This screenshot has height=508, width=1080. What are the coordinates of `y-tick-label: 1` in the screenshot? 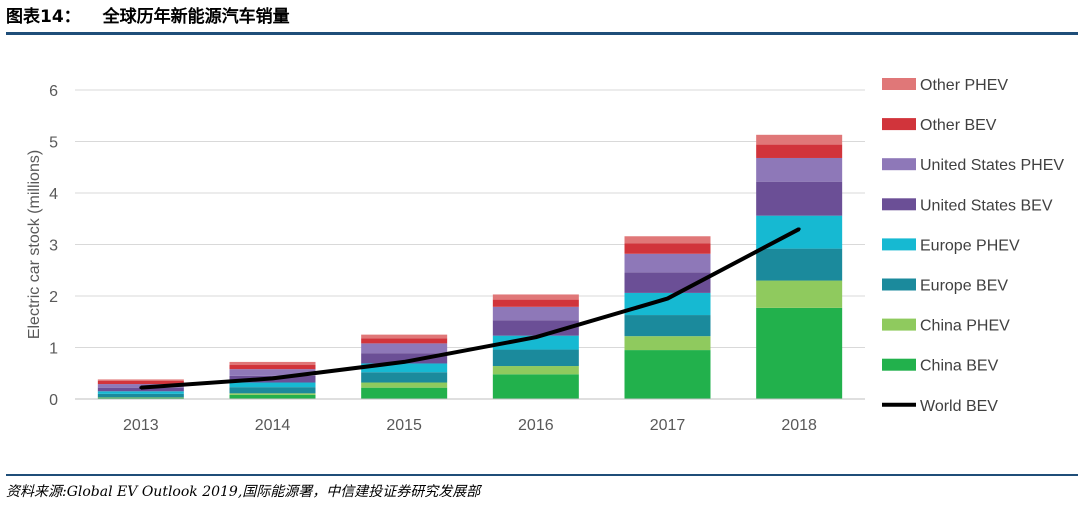 It's located at (53, 349).